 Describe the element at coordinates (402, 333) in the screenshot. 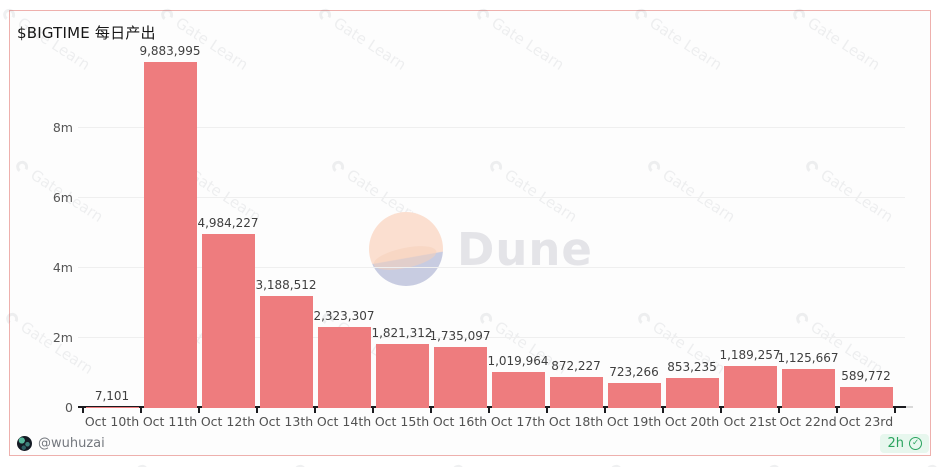

I see `bar-value-label: 1,821,312` at that location.